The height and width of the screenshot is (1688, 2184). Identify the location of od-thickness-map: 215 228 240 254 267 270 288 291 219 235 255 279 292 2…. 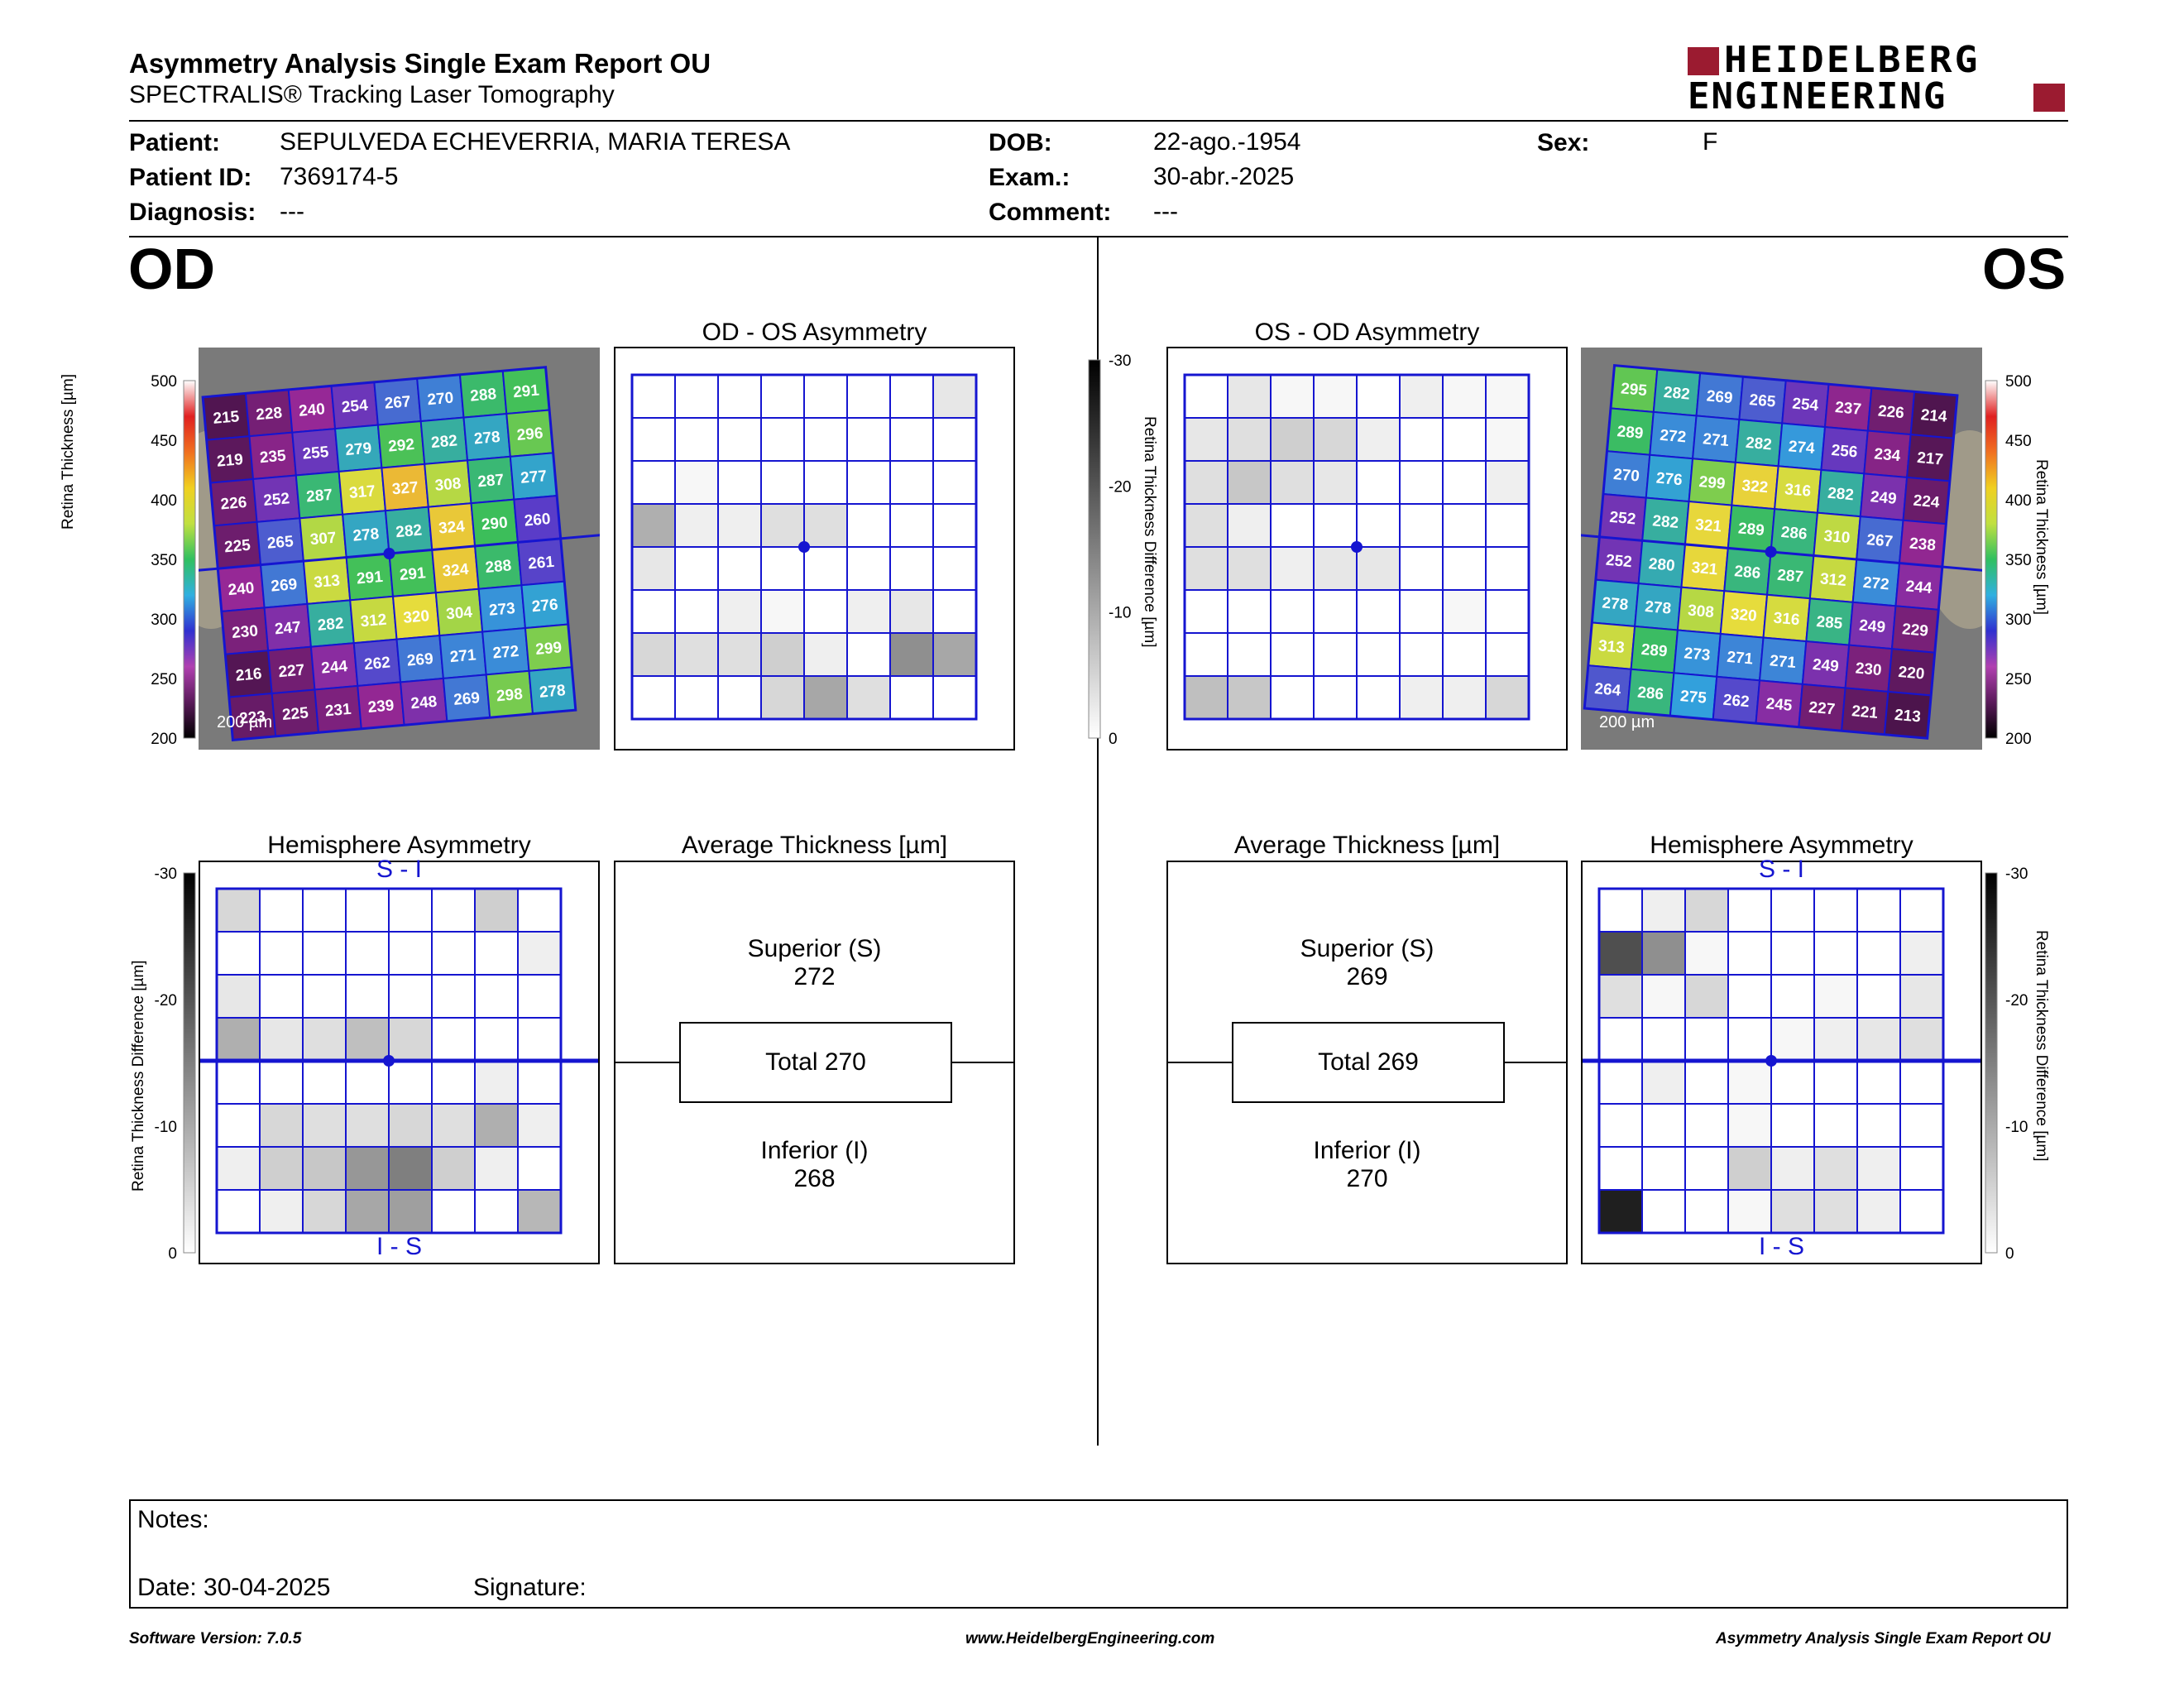
(397, 549).